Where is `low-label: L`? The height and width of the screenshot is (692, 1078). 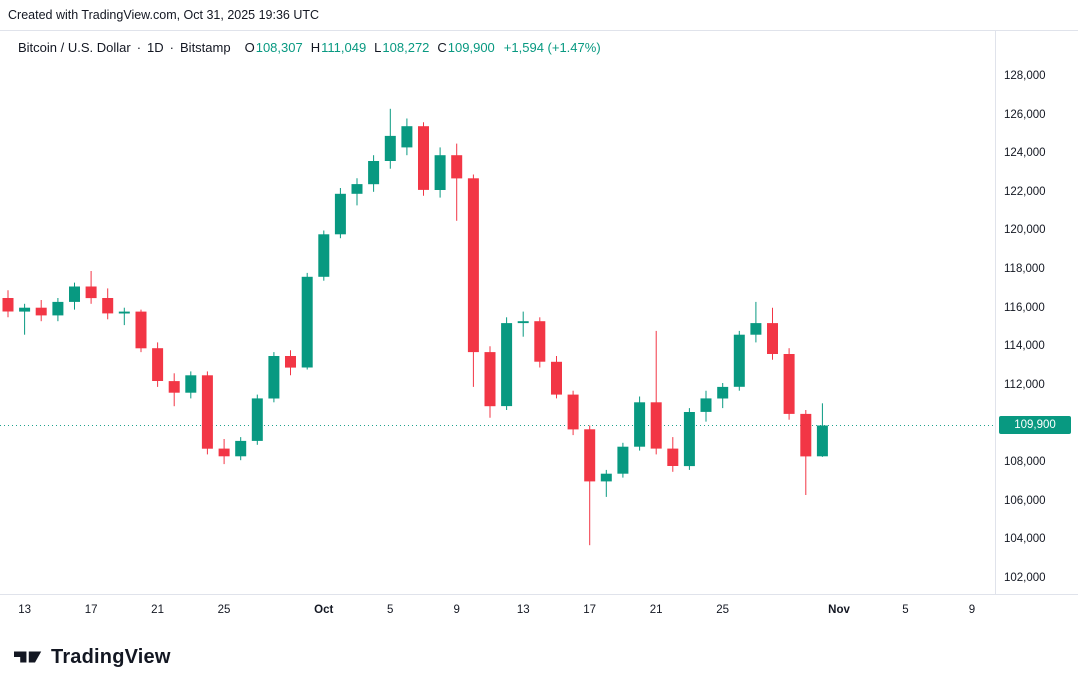
low-label: L is located at coordinates (378, 47).